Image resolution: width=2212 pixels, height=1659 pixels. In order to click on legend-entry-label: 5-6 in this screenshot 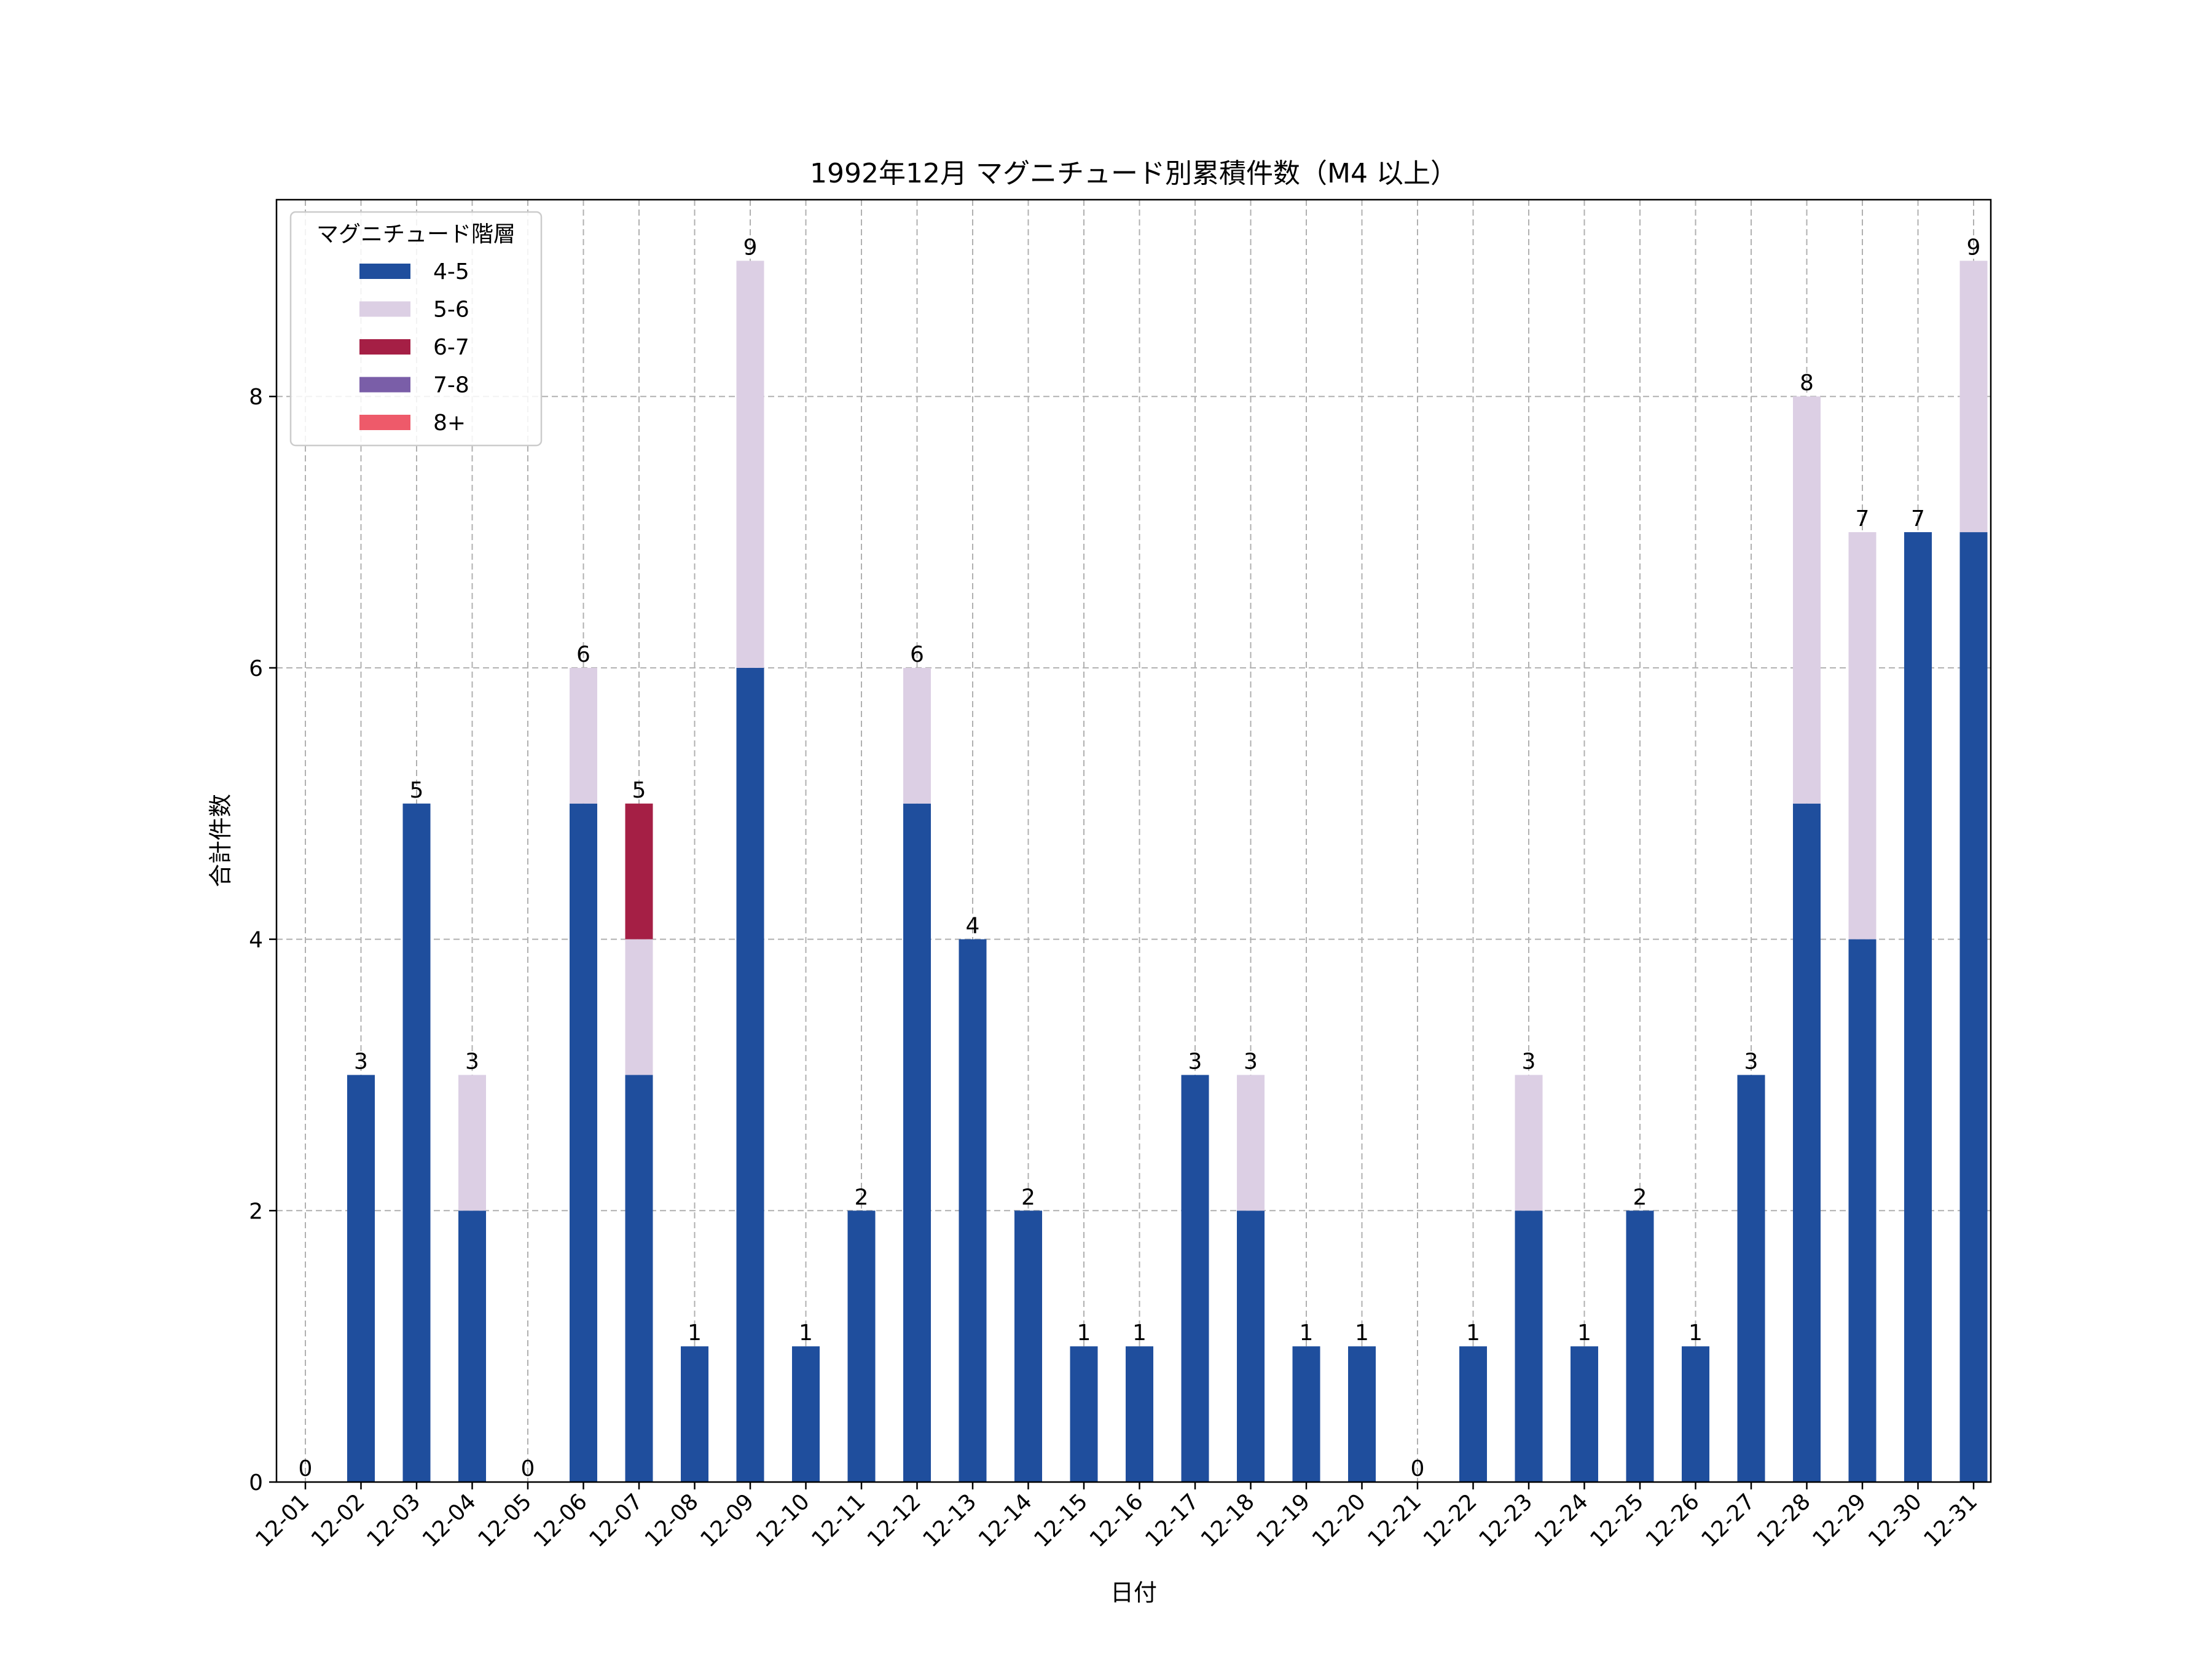, I will do `click(451, 310)`.